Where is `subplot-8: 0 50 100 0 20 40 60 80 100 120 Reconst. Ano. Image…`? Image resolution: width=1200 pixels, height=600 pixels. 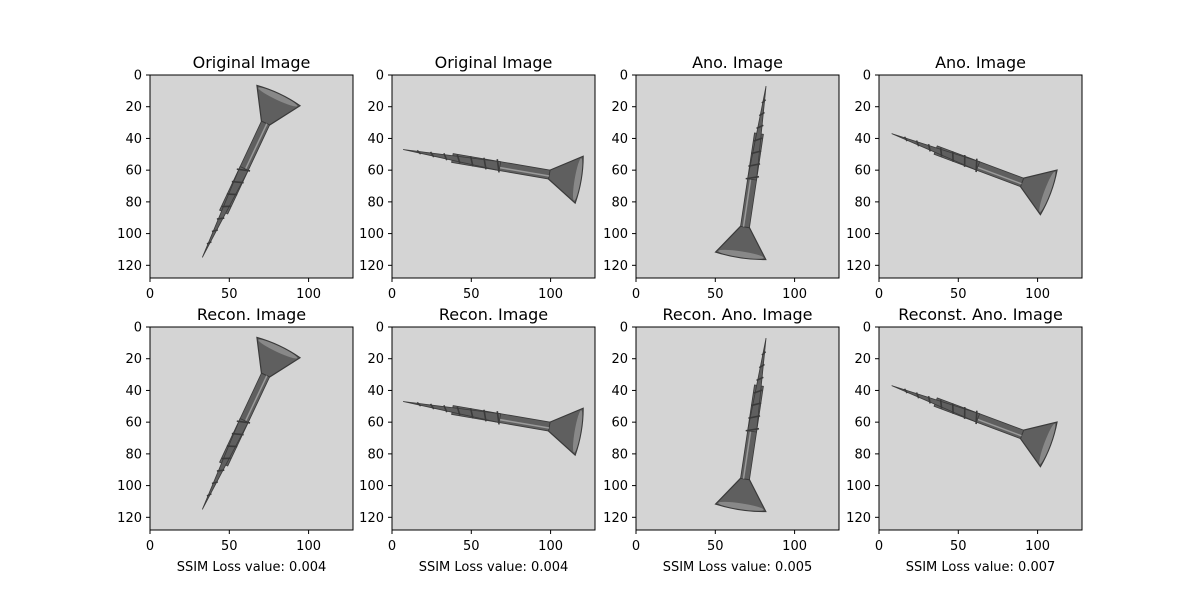
subplot-8: 0 50 100 0 20 40 60 80 100 120 Reconst. Ano. Image… is located at coordinates (964, 440).